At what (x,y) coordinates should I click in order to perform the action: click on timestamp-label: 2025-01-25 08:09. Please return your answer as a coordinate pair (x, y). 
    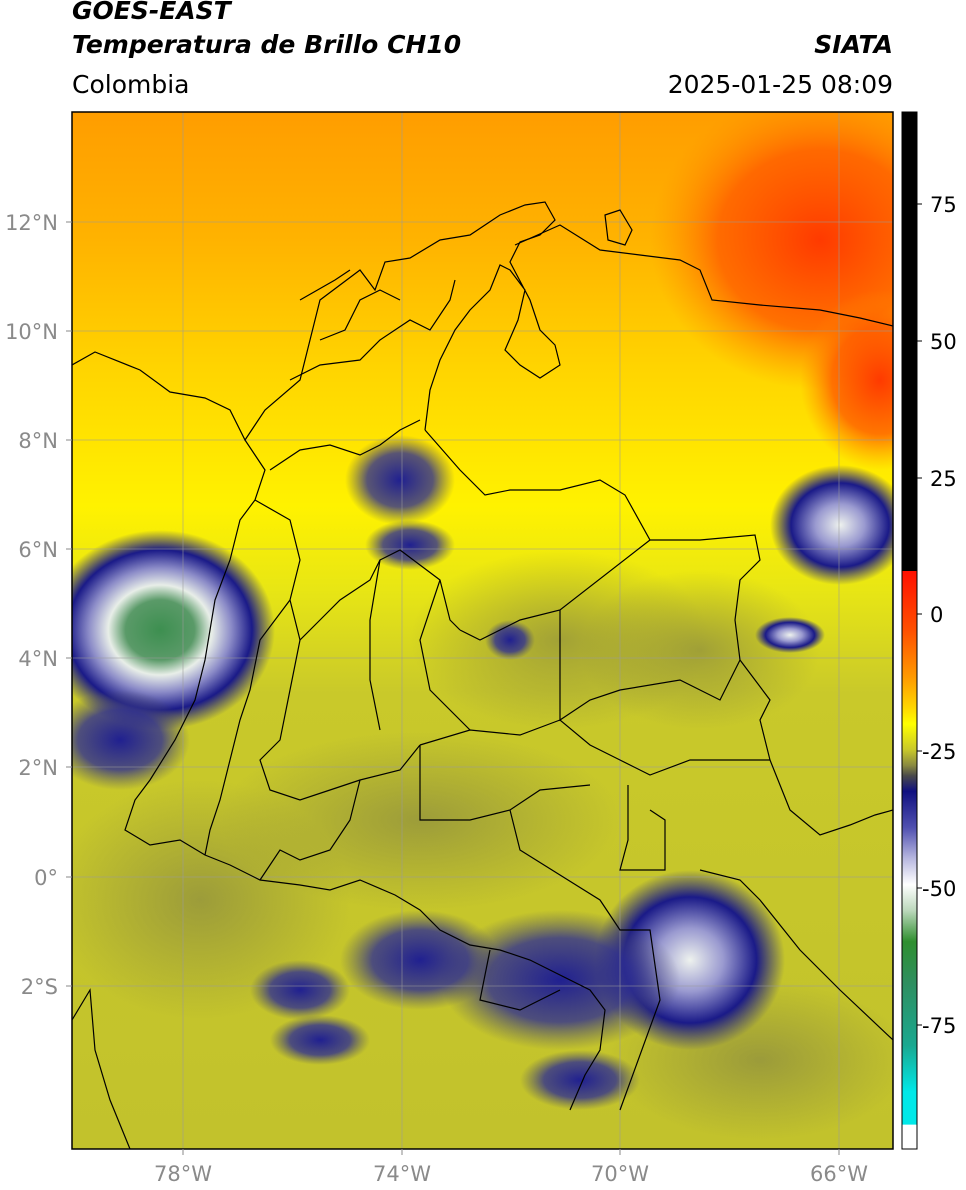
    Looking at the image, I should click on (780, 84).